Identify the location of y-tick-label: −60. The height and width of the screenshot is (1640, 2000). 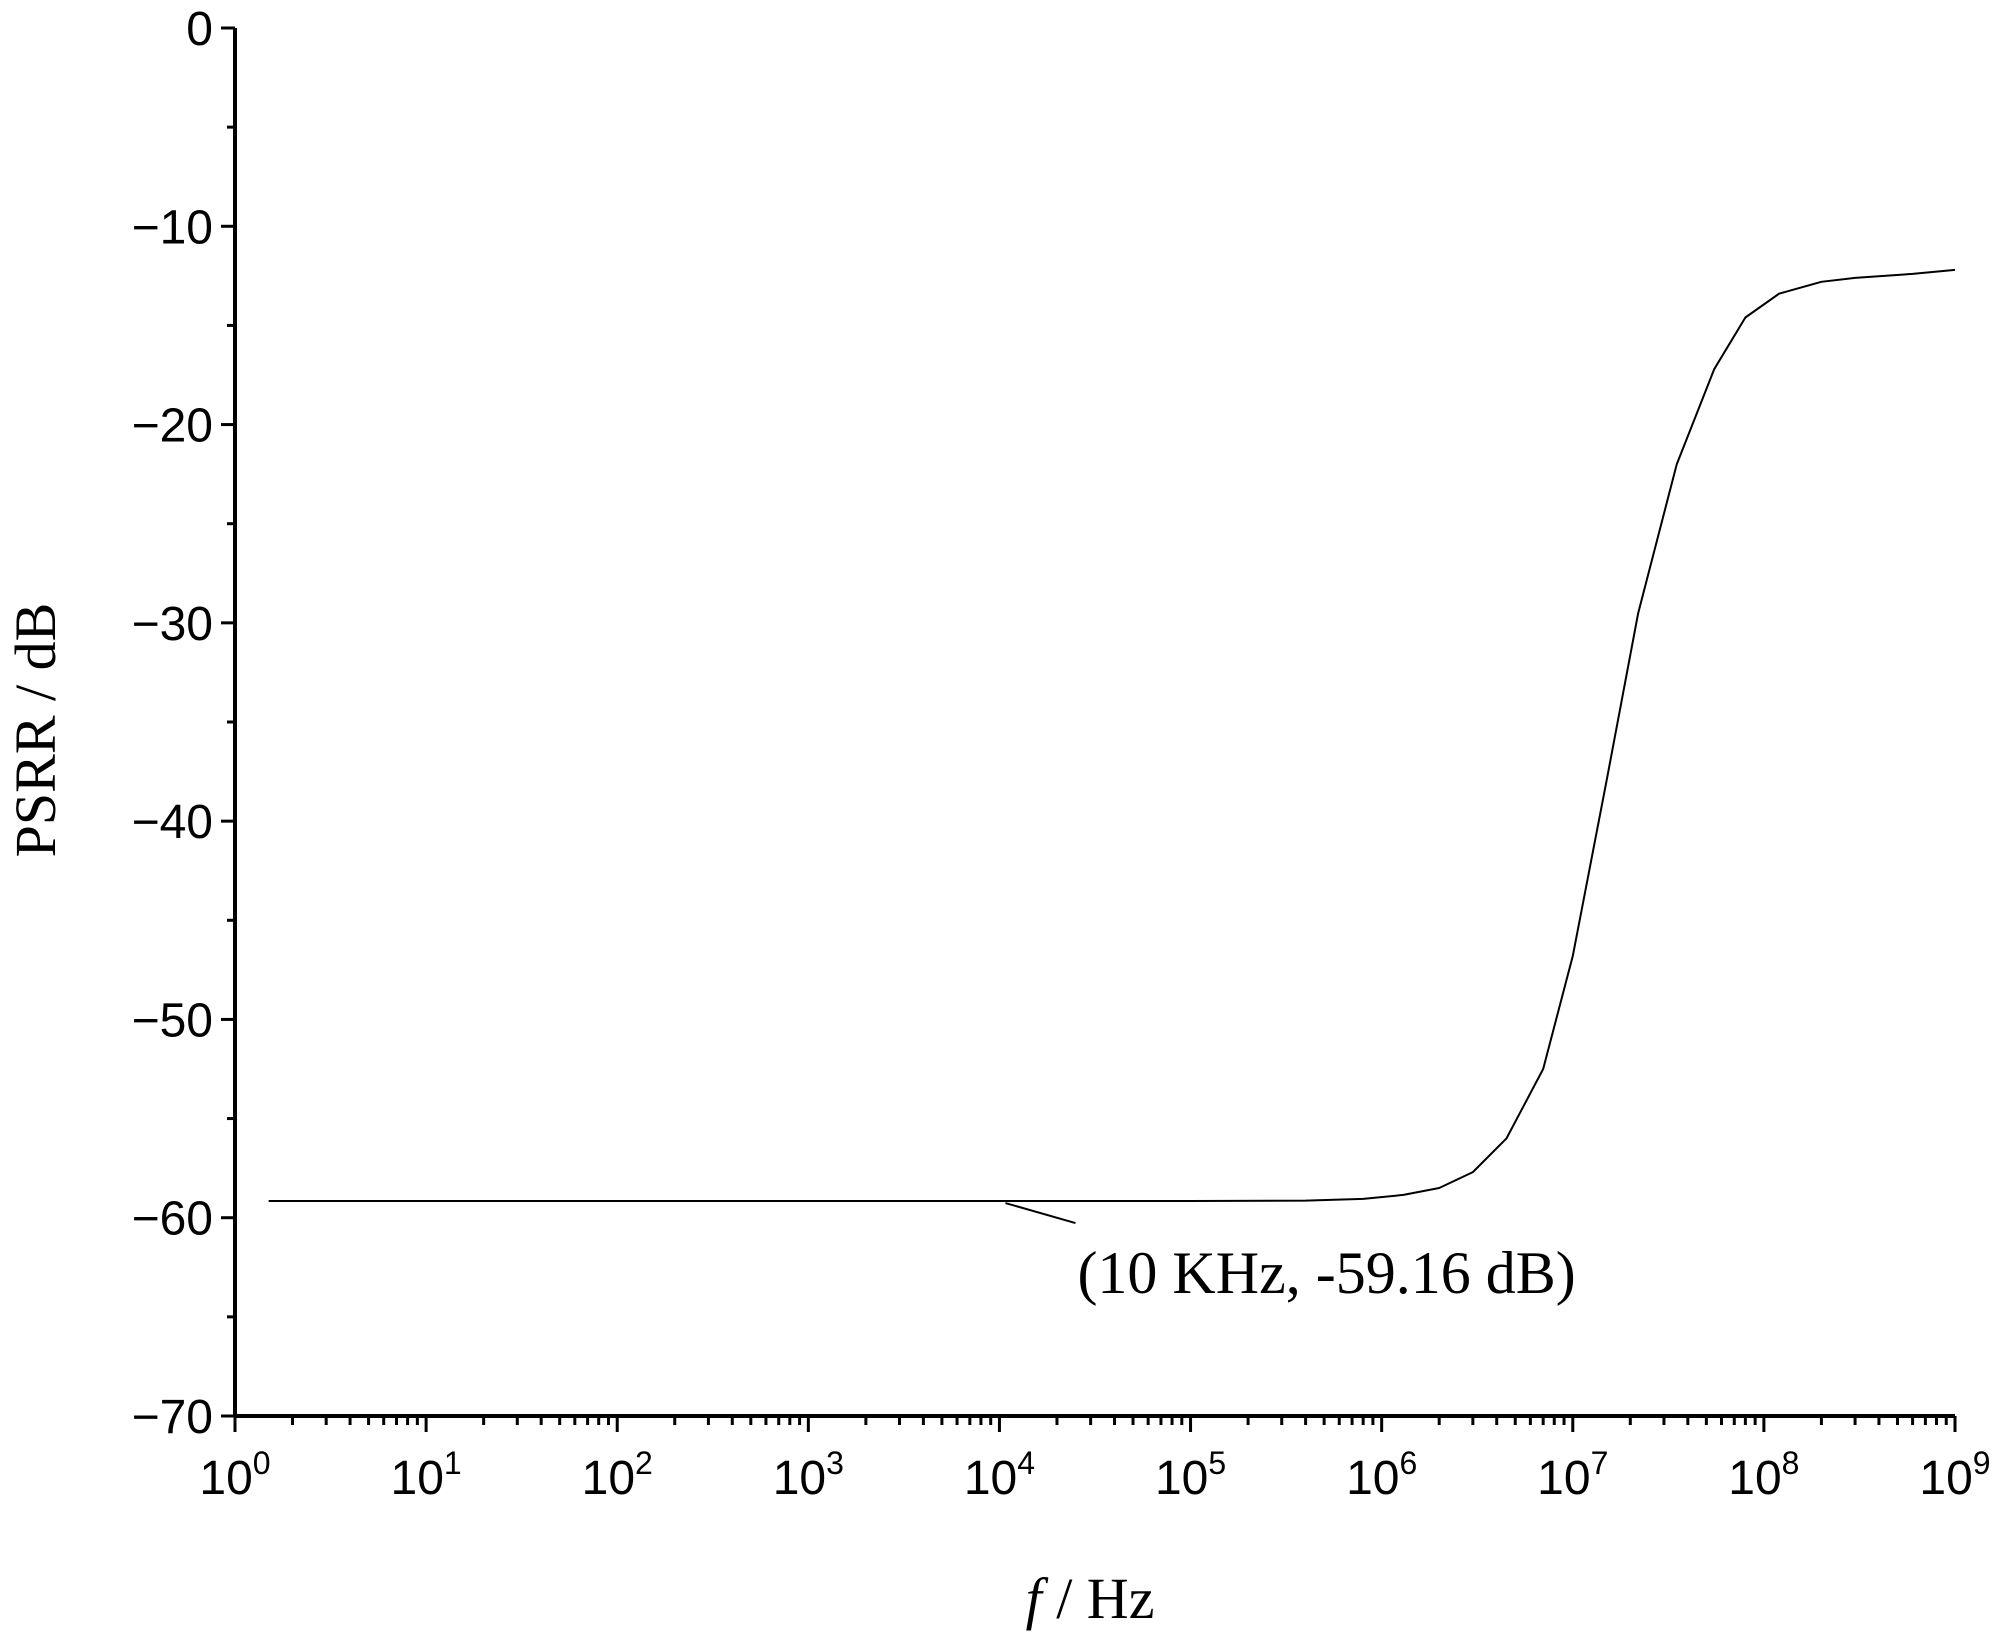
(172, 1219).